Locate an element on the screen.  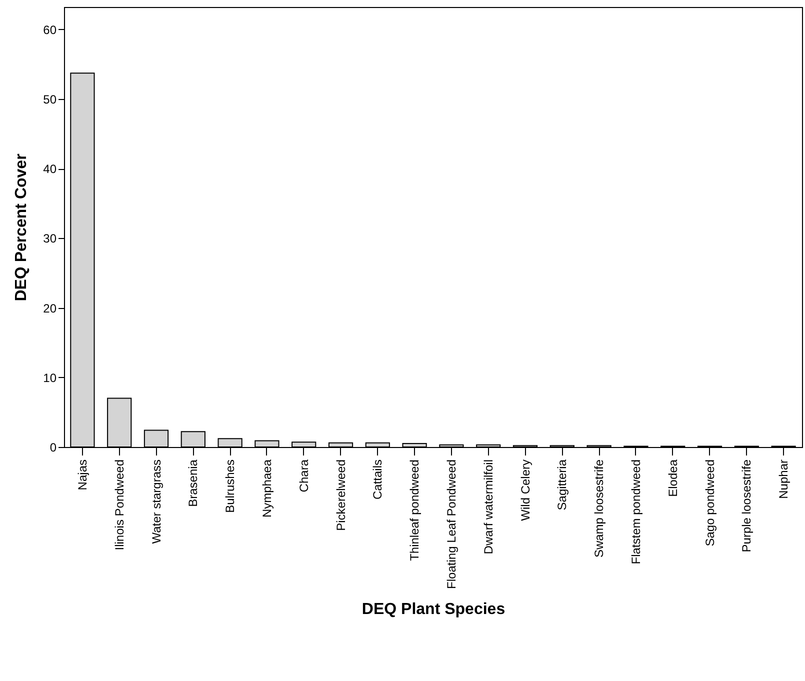
x-tick-label: Pickerelweed is located at coordinates (341, 495).